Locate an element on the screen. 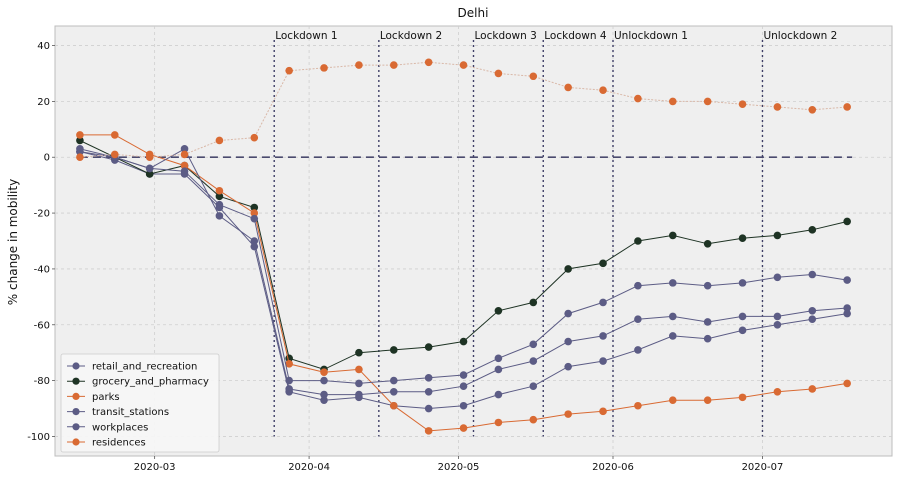 The image size is (899, 478). y-tick-label: -40 is located at coordinates (42, 269).